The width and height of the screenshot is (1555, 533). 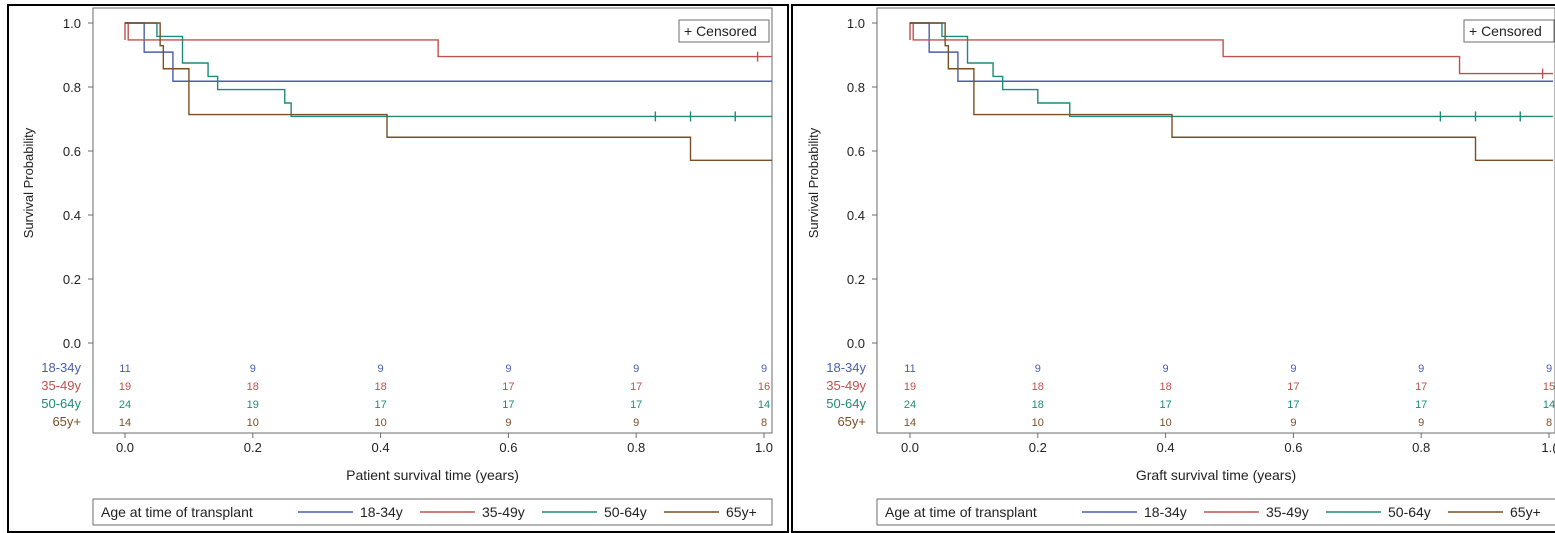 What do you see at coordinates (764, 387) in the screenshot?
I see `at-risk-count: 16` at bounding box center [764, 387].